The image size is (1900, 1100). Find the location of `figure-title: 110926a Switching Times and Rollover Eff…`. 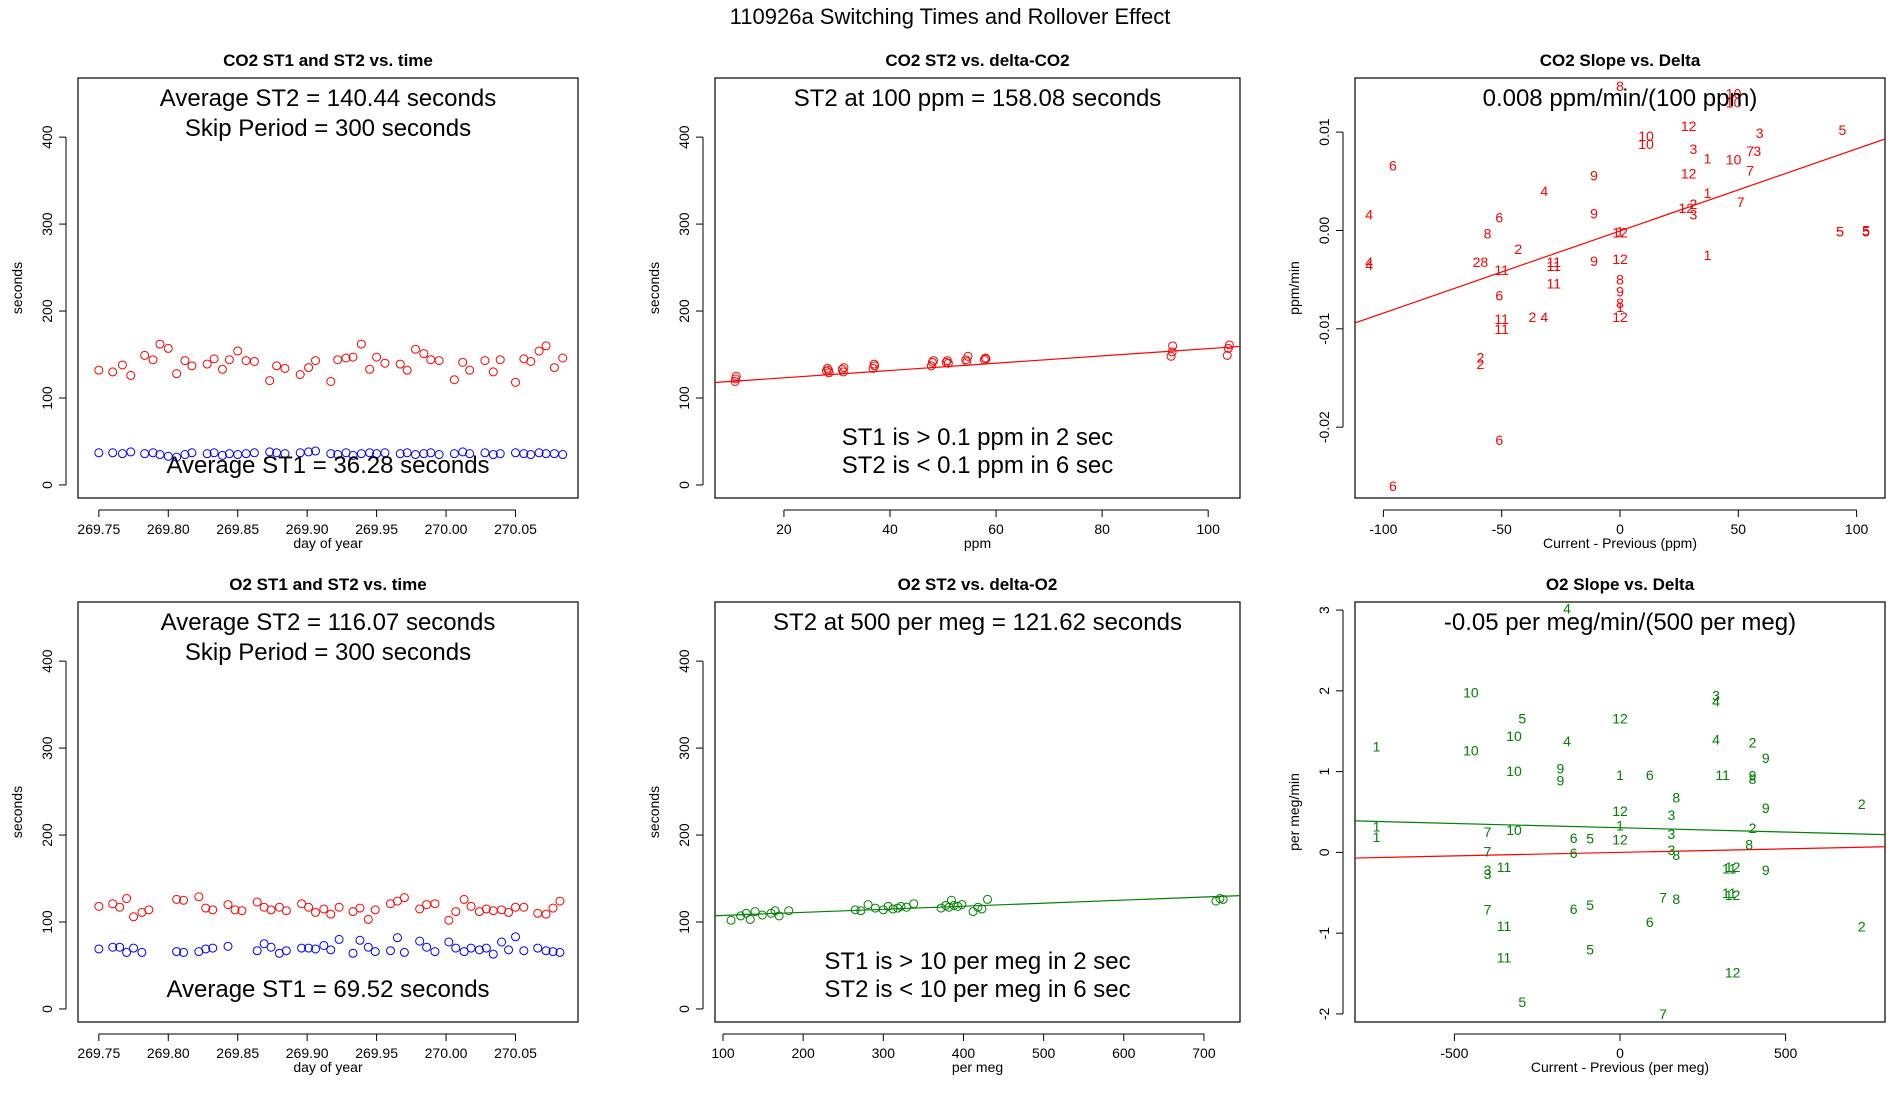

figure-title: 110926a Switching Times and Rollover Eff… is located at coordinates (950, 16).